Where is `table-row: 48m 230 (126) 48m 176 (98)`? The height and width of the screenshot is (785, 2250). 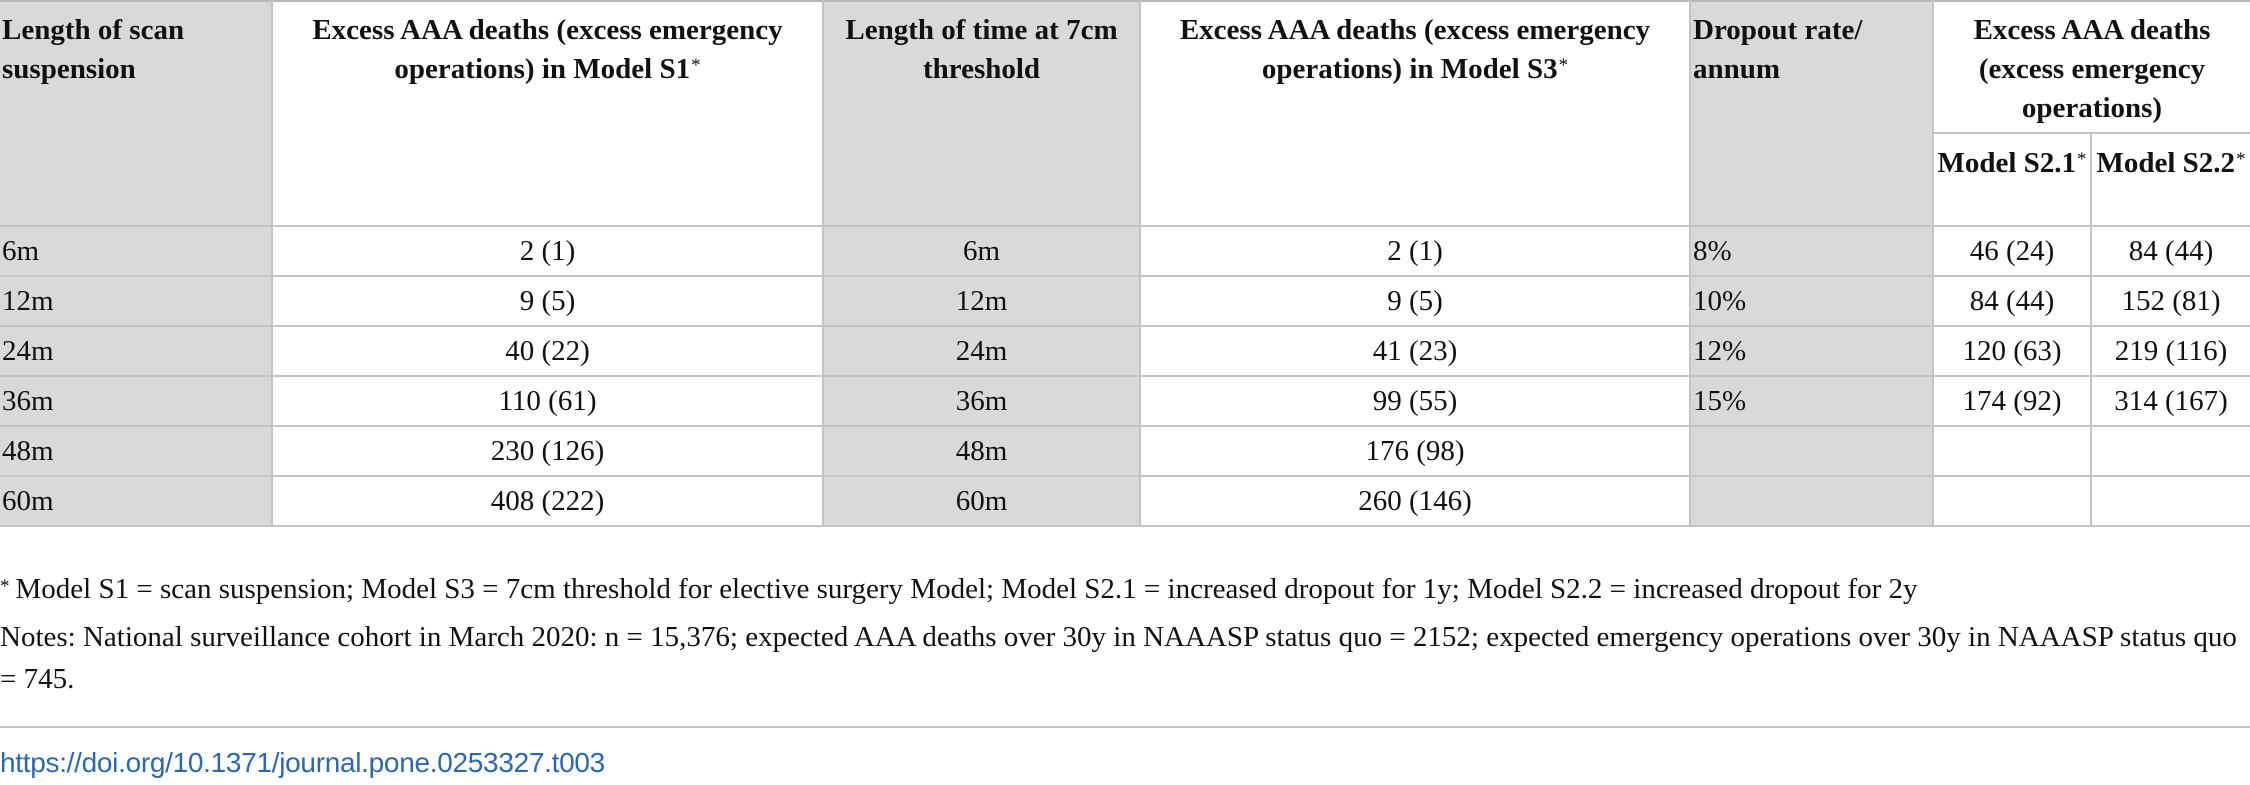 table-row: 48m 230 (126) 48m 176 (98) is located at coordinates (1125, 451).